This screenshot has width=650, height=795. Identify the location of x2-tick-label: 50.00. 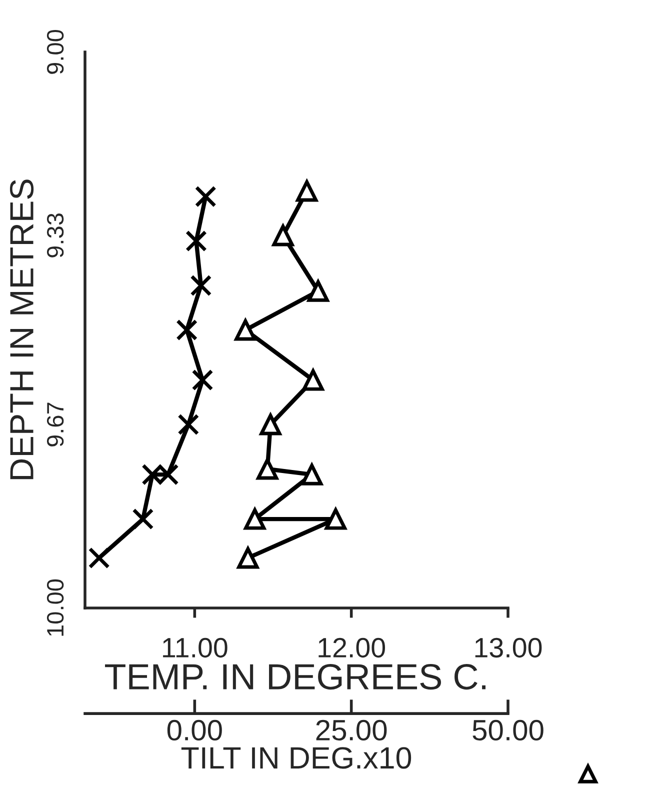
(508, 730).